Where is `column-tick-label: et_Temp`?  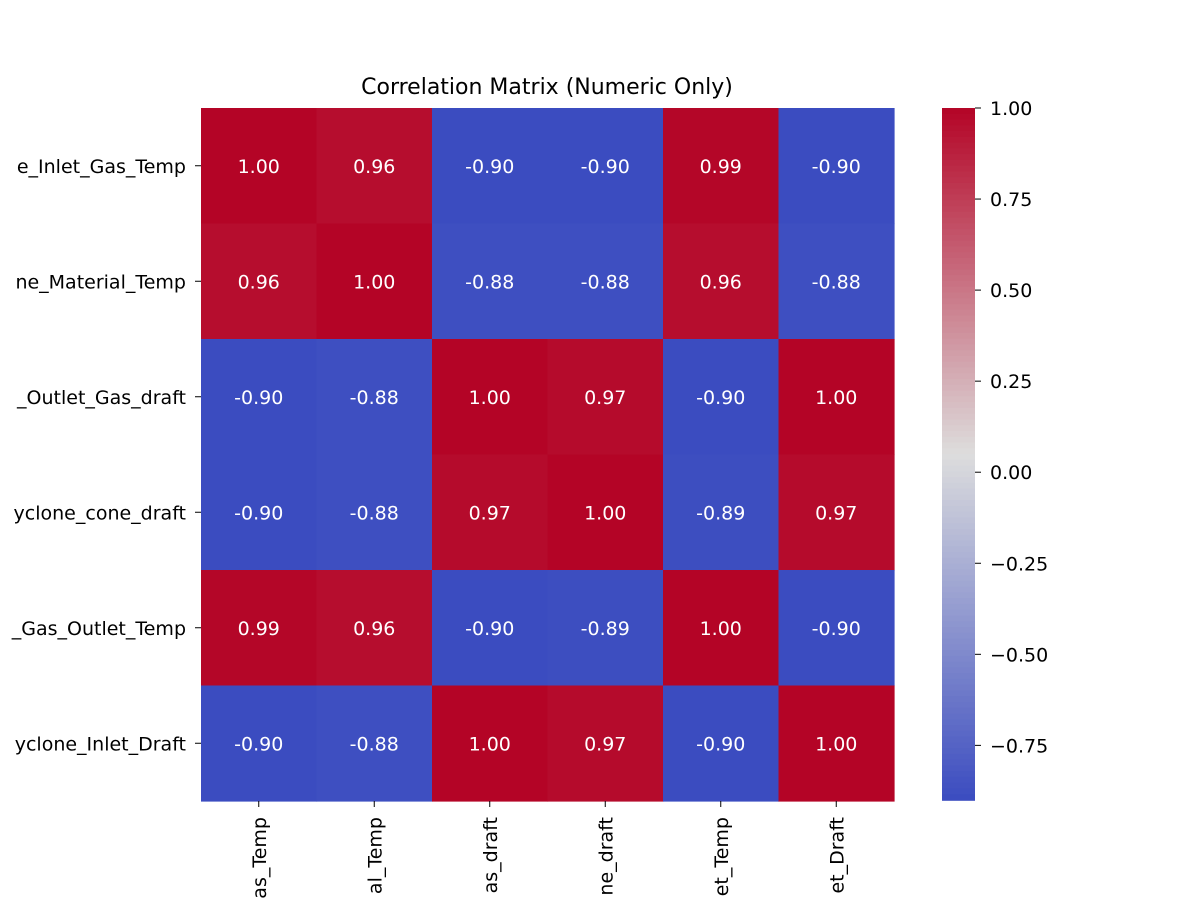 column-tick-label: et_Temp is located at coordinates (722, 856).